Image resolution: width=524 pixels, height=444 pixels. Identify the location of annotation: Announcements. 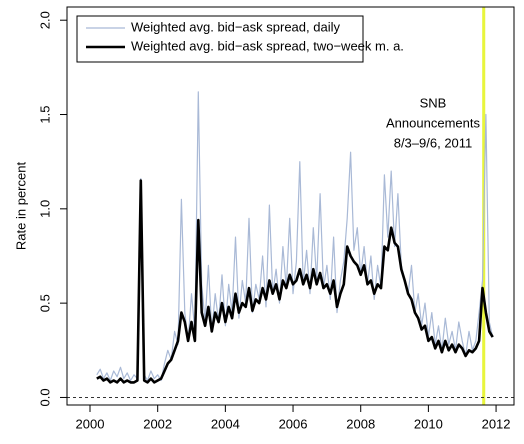
(433, 122).